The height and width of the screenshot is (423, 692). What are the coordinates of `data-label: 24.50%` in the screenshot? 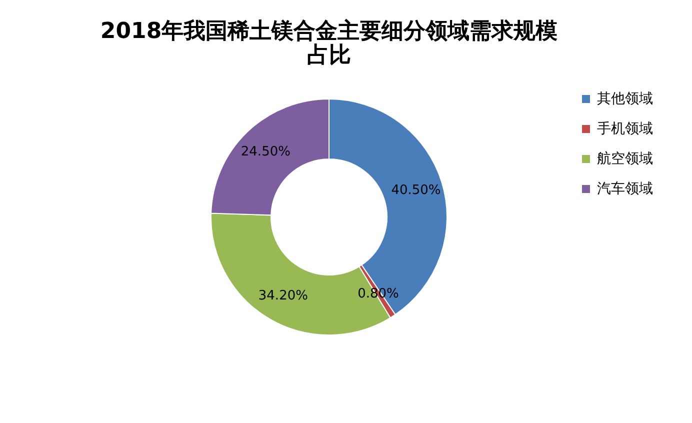 It's located at (265, 152).